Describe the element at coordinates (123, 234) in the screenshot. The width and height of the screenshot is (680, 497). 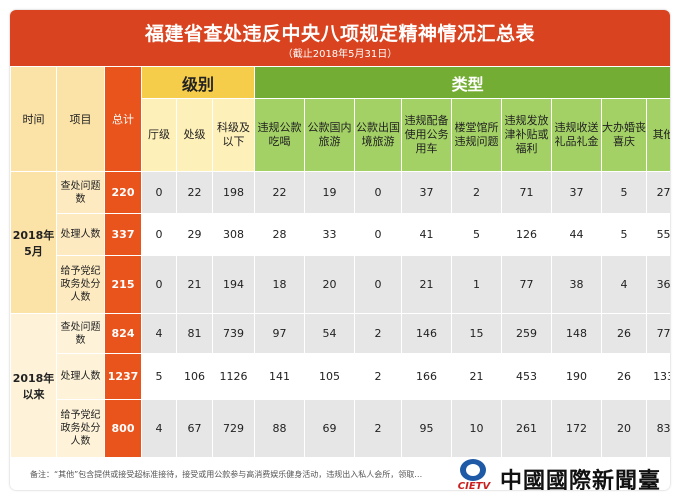
I see `row-total: 337` at that location.